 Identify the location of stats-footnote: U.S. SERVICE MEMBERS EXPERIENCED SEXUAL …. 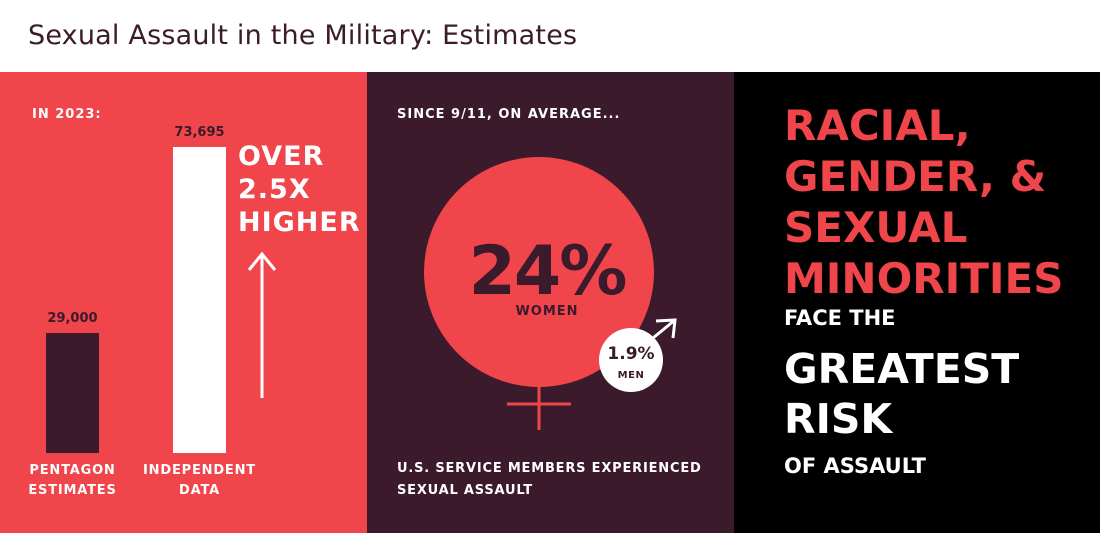
(549, 479).